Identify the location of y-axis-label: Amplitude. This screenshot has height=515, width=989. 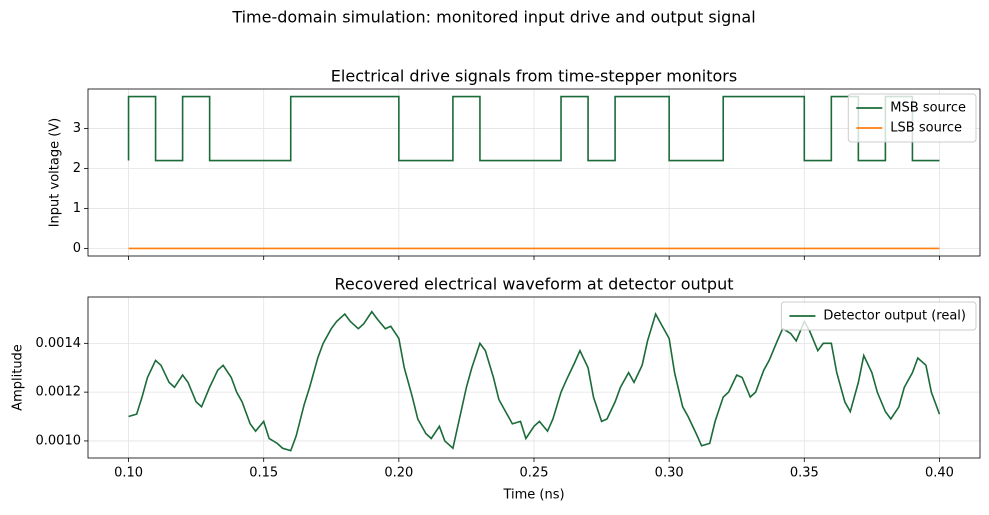
(18, 377).